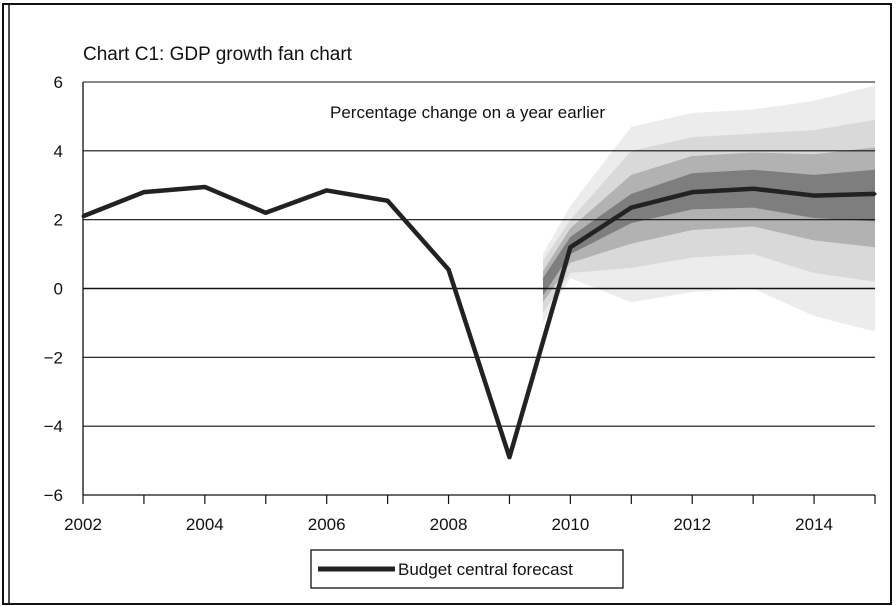 This screenshot has height=606, width=896. I want to click on legend-label: Budget central forecast, so click(485, 569).